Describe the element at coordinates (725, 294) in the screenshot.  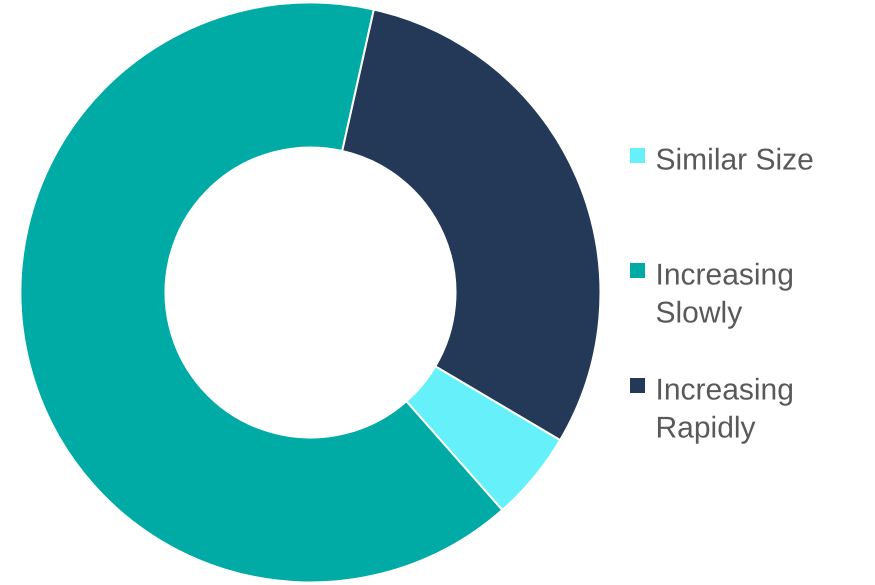
I see `legend-label: Increasing Slowly` at that location.